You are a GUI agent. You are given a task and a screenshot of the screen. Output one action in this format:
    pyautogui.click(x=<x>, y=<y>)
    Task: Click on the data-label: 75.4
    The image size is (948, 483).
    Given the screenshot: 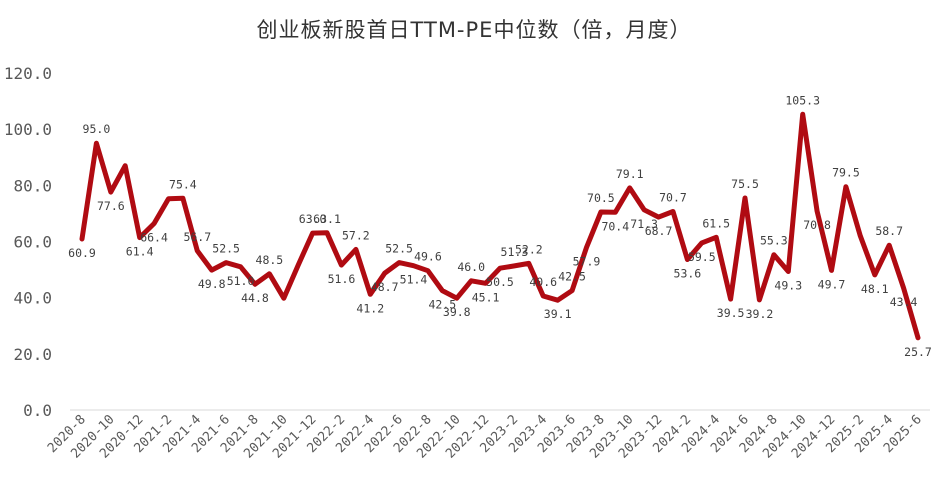 What is the action you would take?
    pyautogui.click(x=183, y=184)
    